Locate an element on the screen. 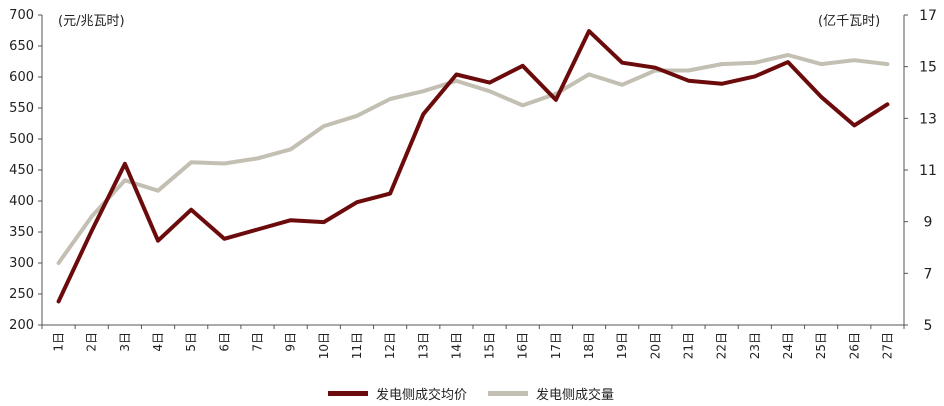 The height and width of the screenshot is (406, 944). left-y-tick-label: 300 is located at coordinates (21, 263).